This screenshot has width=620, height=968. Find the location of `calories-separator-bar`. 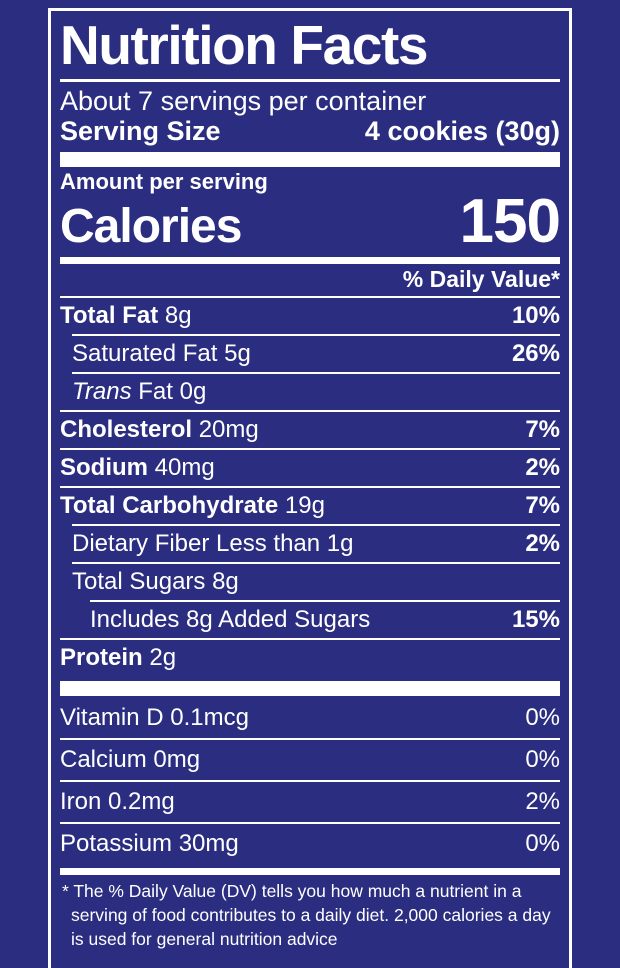

calories-separator-bar is located at coordinates (310, 261).